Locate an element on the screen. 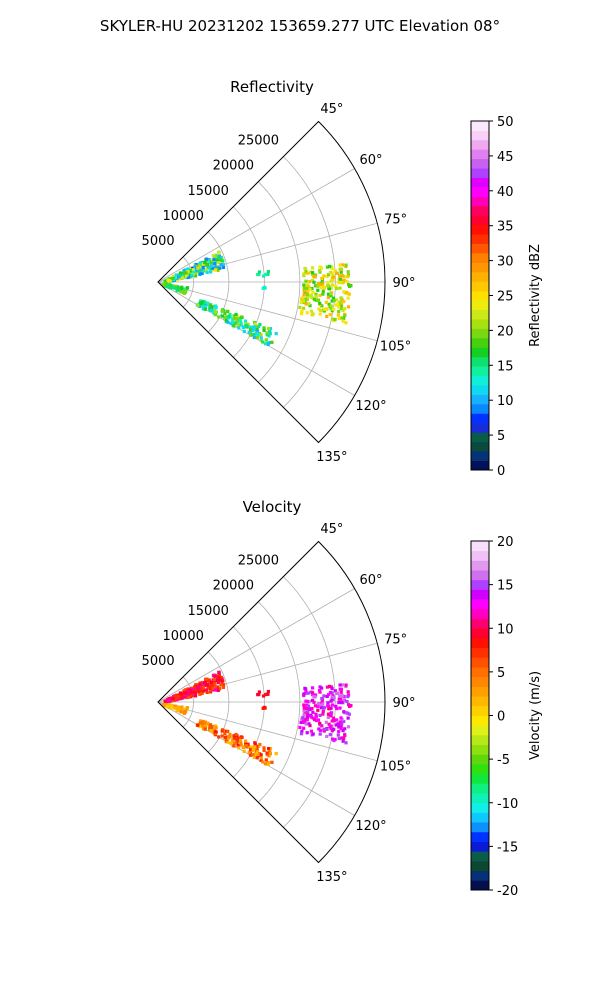 This screenshot has width=600, height=1000. velocity-colorbar: -20 -15 -10 -5 0 5 10 15 20 is located at coordinates (494, 717).